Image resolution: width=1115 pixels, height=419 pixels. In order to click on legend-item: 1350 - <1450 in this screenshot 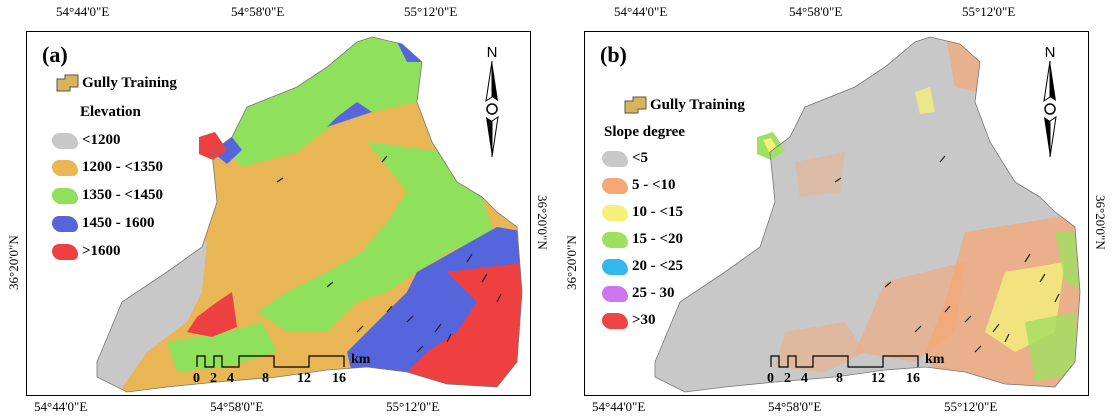, I will do `click(107, 195)`.